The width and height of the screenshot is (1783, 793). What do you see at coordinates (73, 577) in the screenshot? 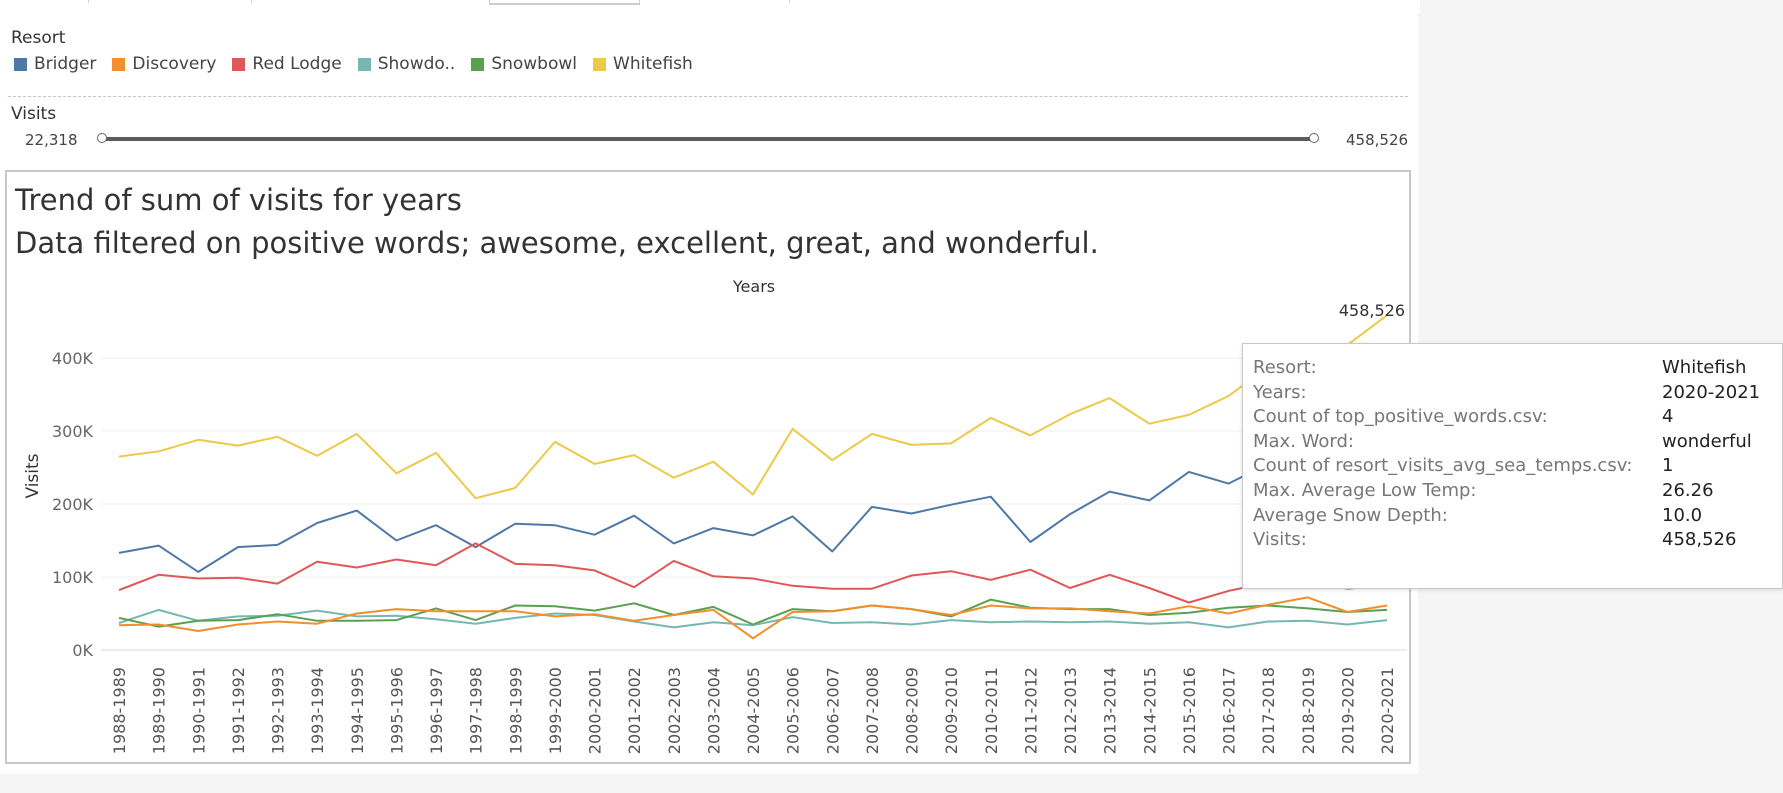
I see `y-tick-label: 100K` at bounding box center [73, 577].